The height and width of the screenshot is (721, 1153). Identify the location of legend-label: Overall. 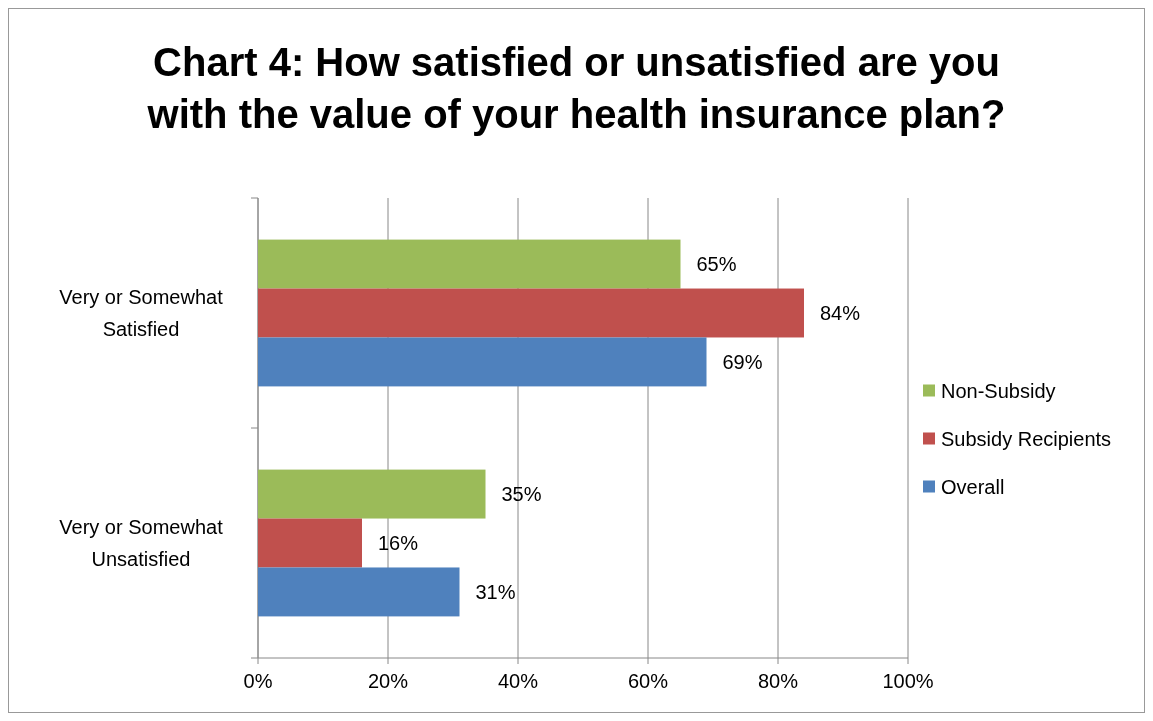
(973, 486).